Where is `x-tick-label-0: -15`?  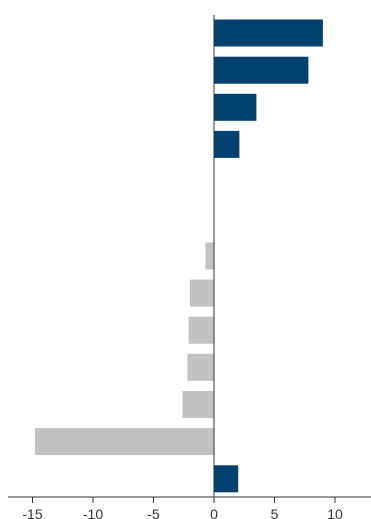
x-tick-label-0: -15 is located at coordinates (32, 512).